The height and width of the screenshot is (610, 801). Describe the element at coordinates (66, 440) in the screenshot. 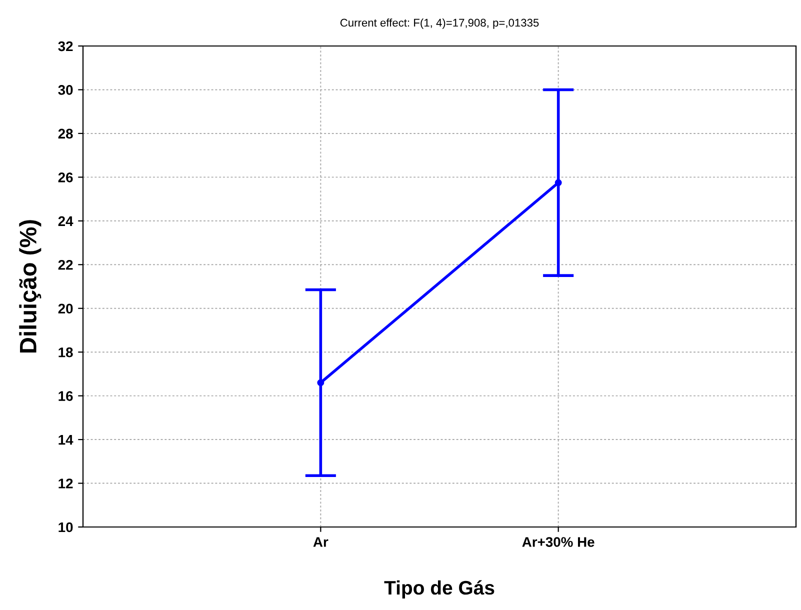

I see `y-tick-label: 14` at that location.